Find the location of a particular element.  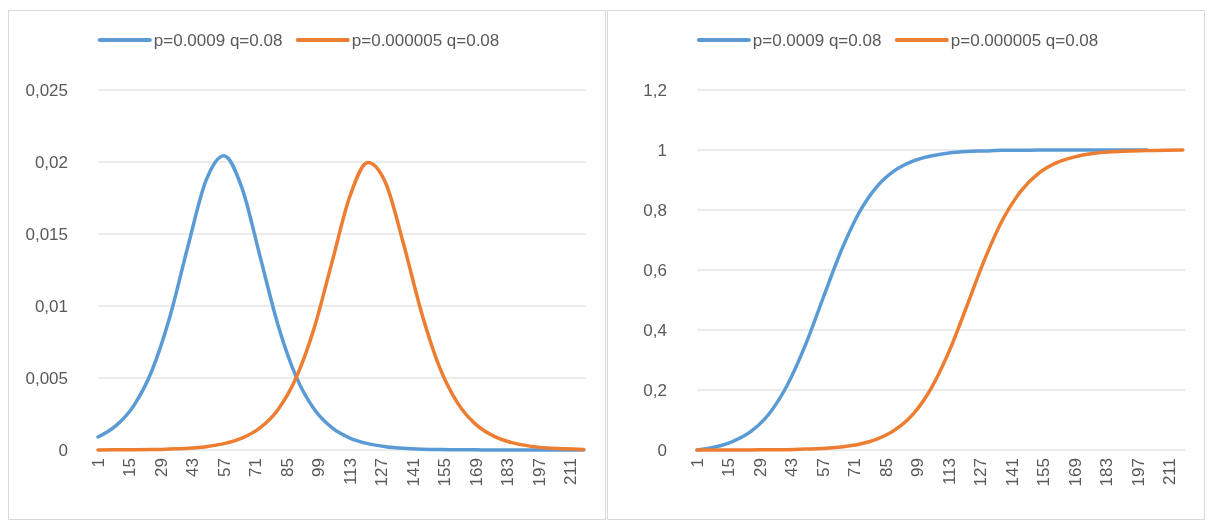

y-tick-label: 0,015 is located at coordinates (46, 234).